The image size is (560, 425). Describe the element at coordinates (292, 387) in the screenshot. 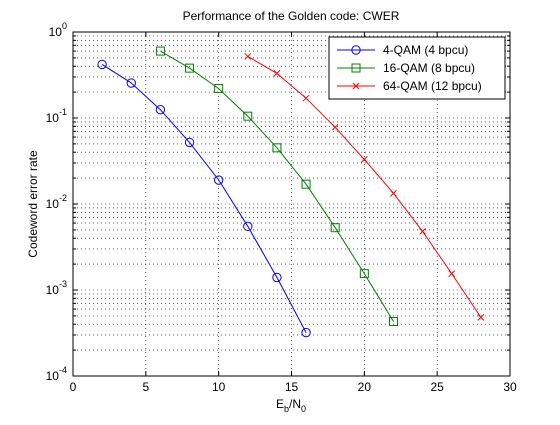

I see `x-tick-label: 15` at that location.